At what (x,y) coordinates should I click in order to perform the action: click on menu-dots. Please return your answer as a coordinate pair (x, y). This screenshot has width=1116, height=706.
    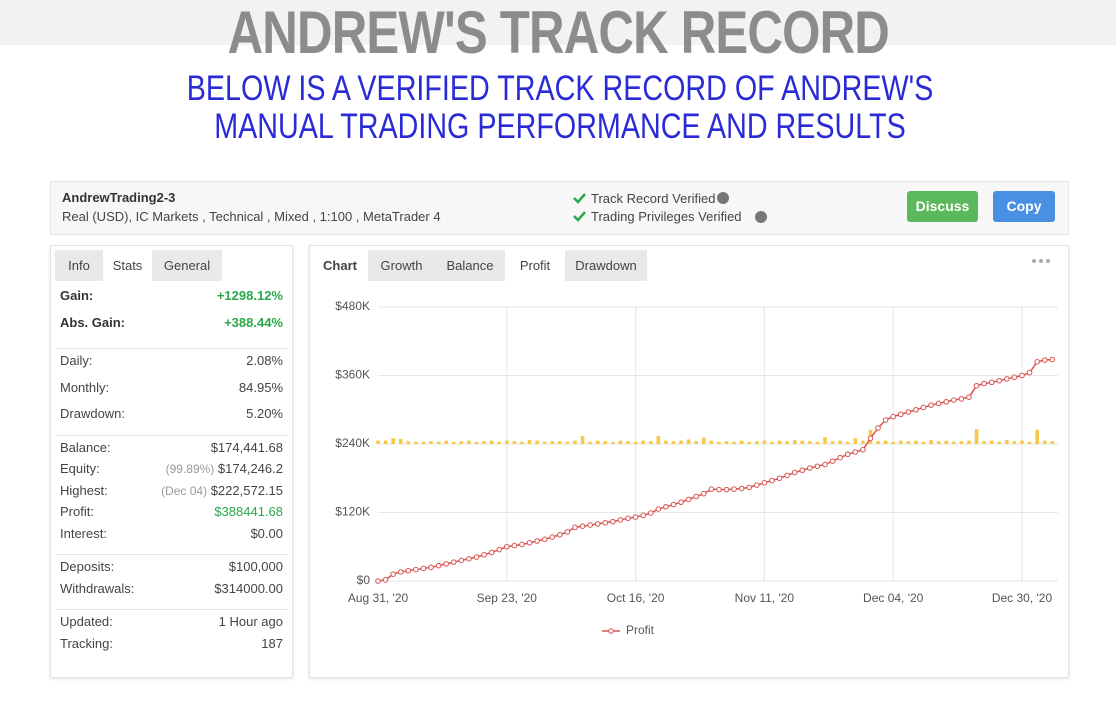
    Looking at the image, I should click on (1042, 261).